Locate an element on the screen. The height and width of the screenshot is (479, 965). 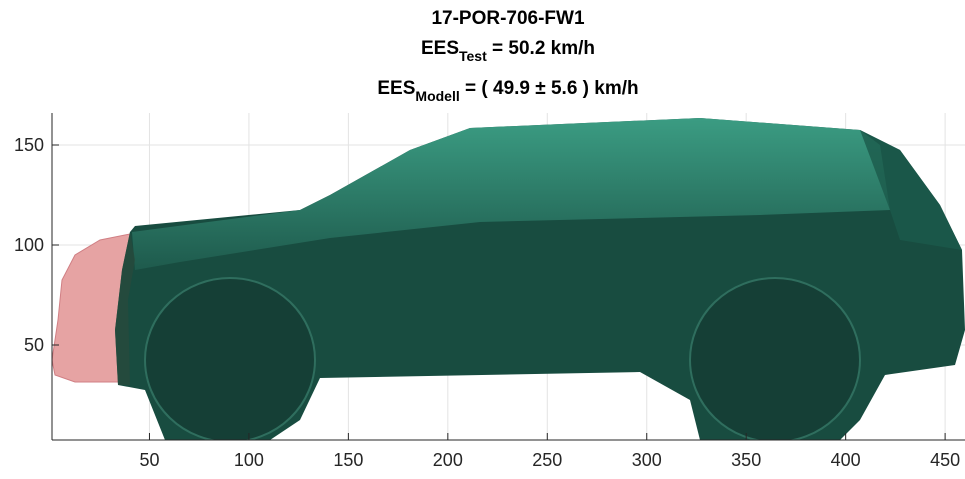
front-contour is located at coordinates (125, 308).